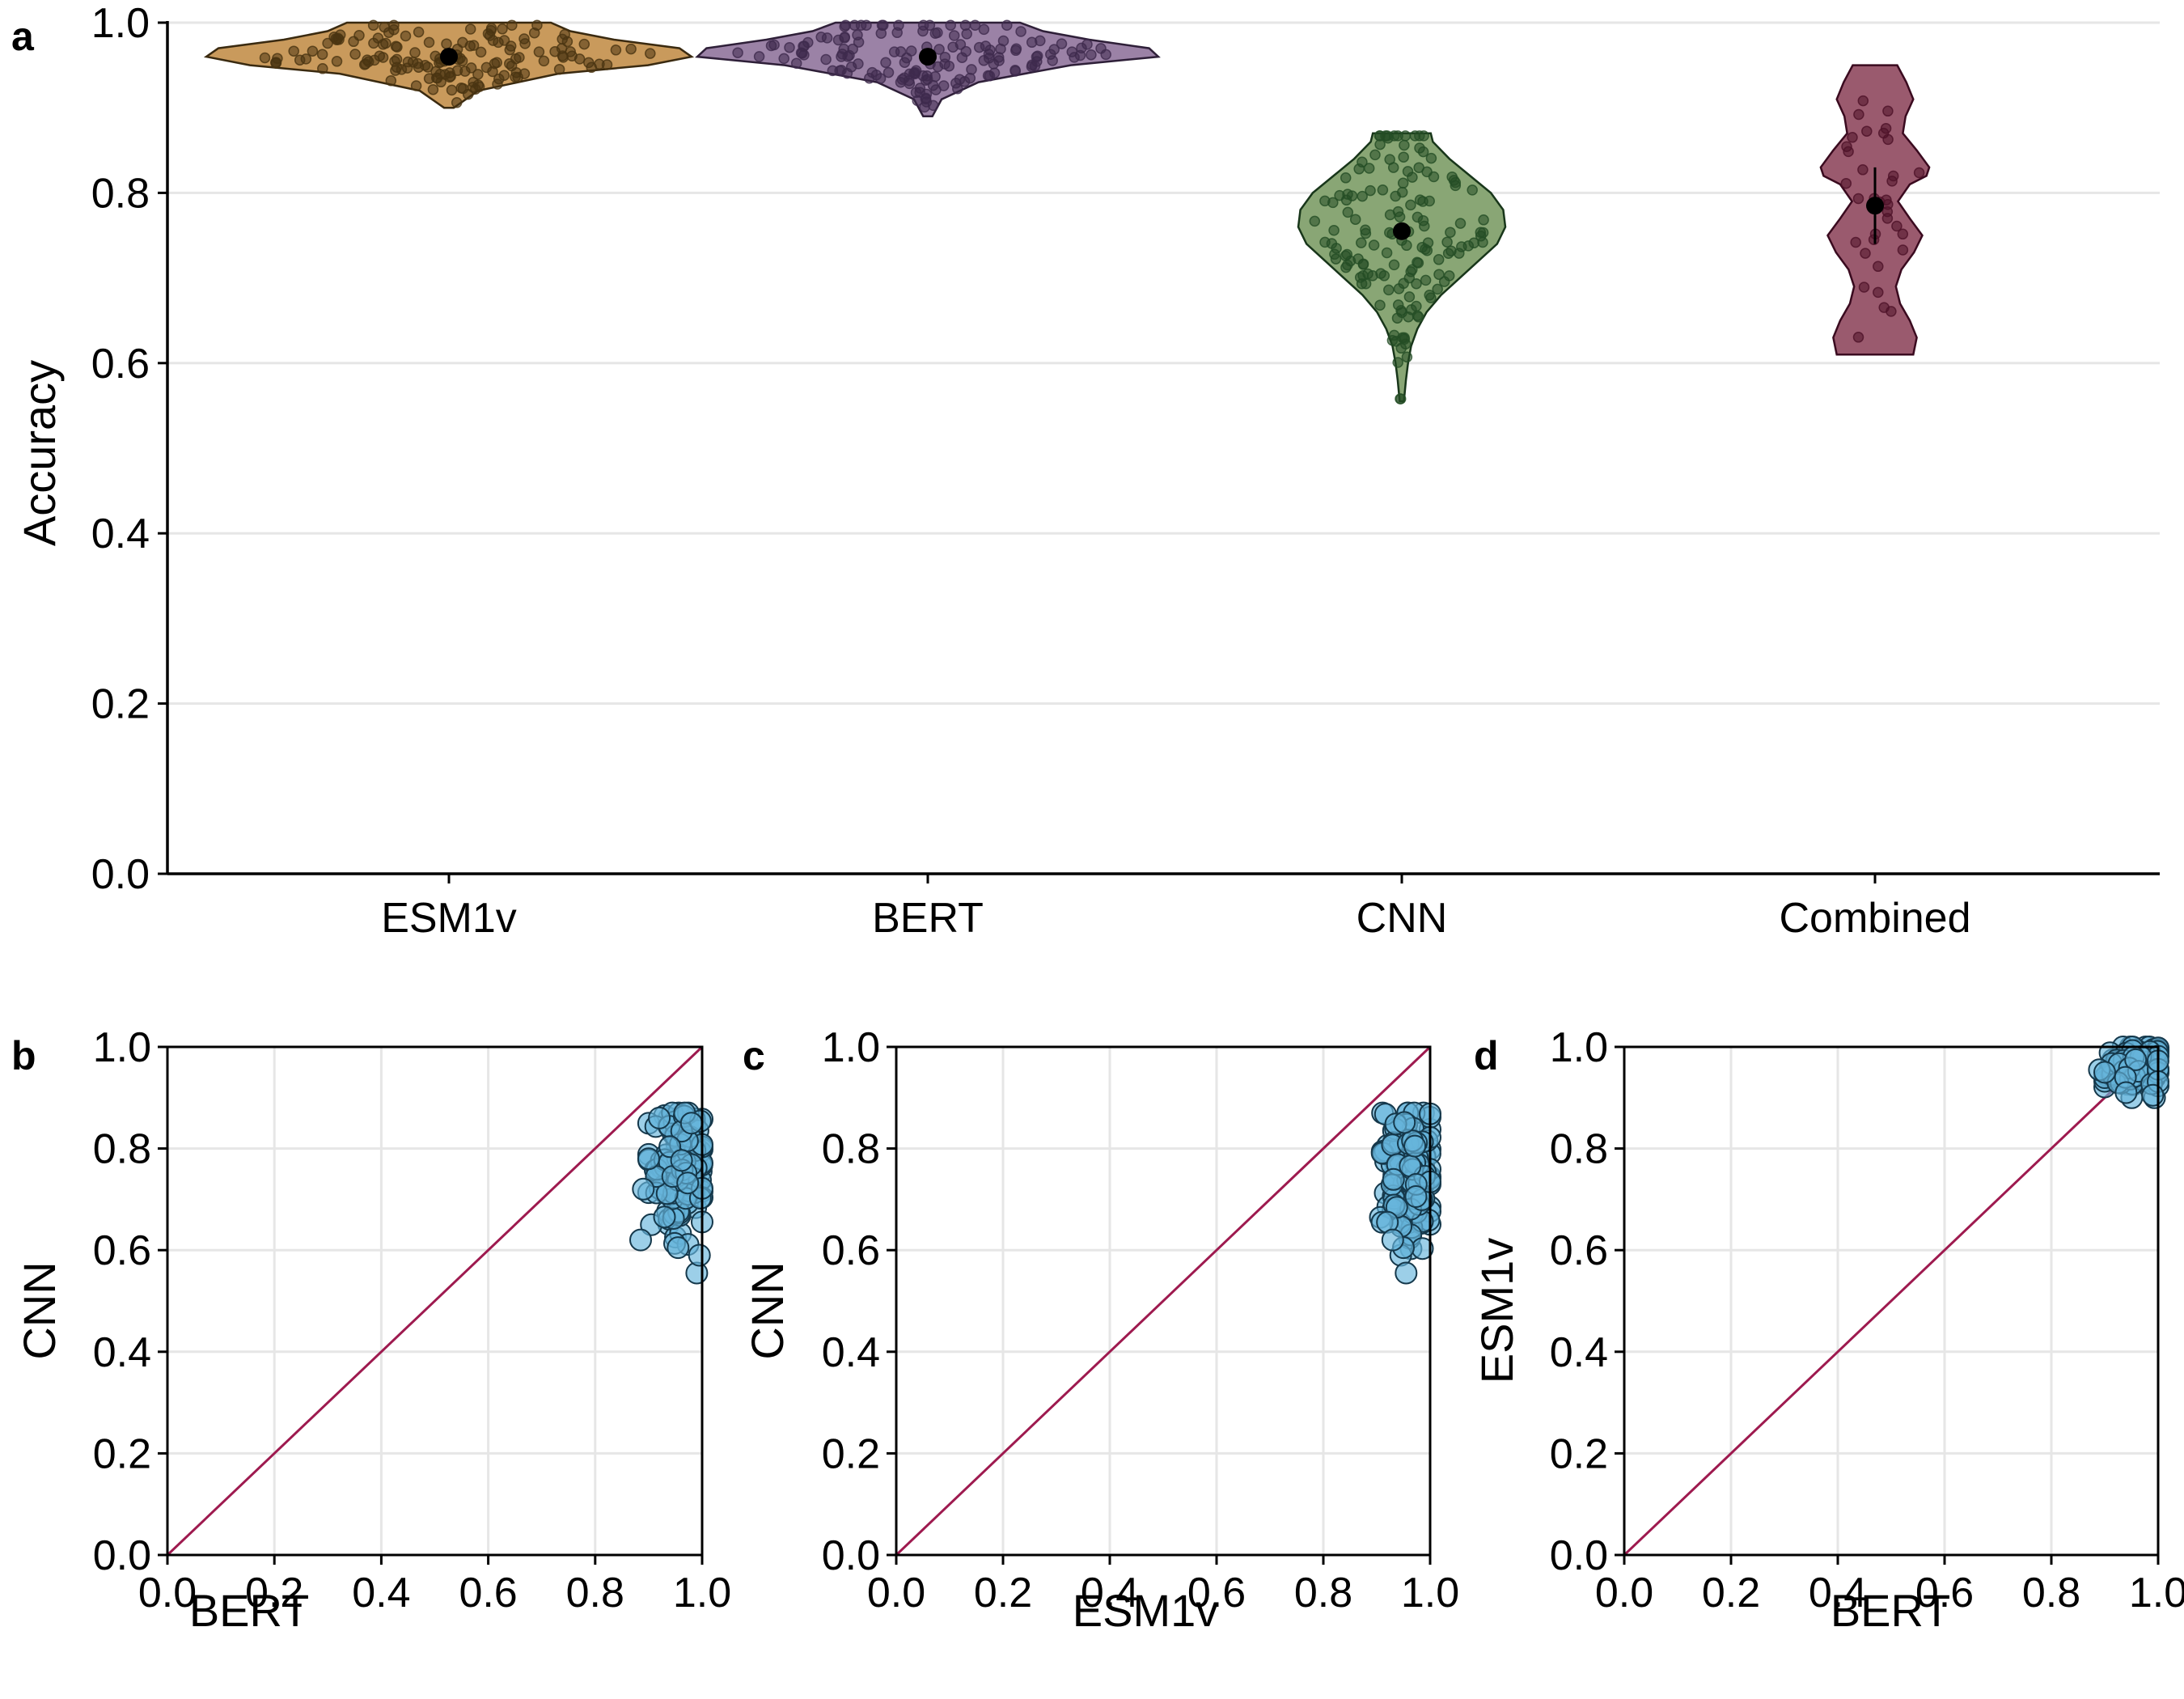 Image resolution: width=2184 pixels, height=1699 pixels. I want to click on panel-d-identity-line, so click(1892, 1301).